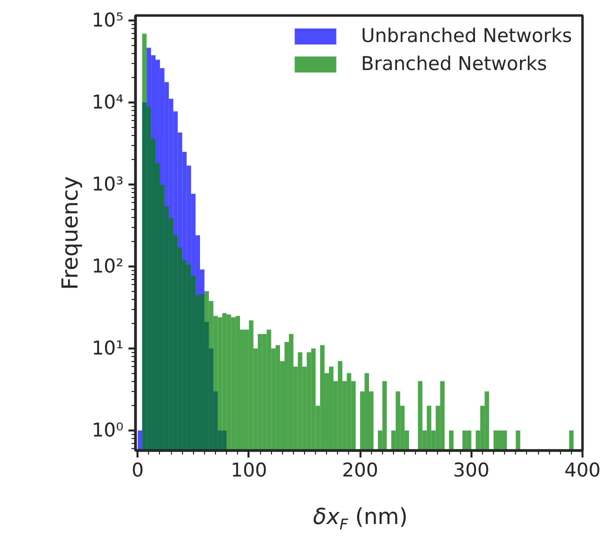  What do you see at coordinates (108, 430) in the screenshot?
I see `y-tick-label: 10⁰` at bounding box center [108, 430].